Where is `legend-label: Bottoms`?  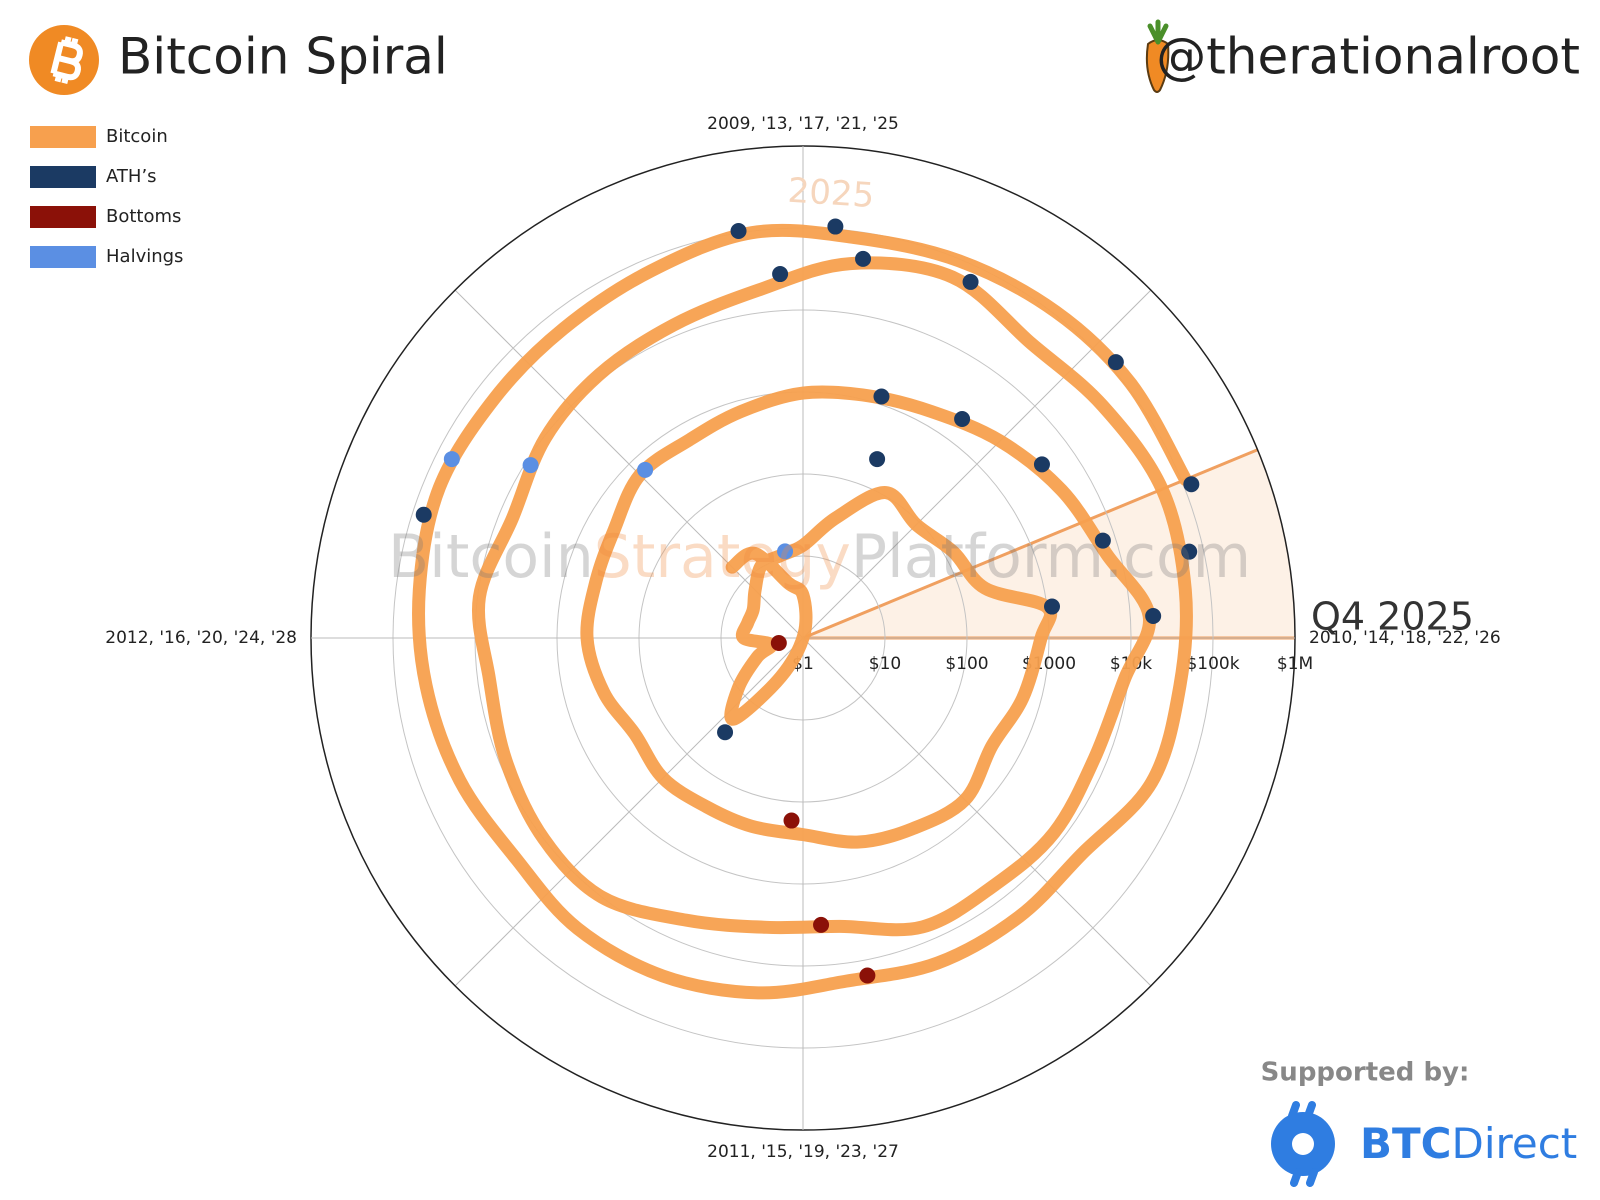
legend-label: Bottoms is located at coordinates (143, 216).